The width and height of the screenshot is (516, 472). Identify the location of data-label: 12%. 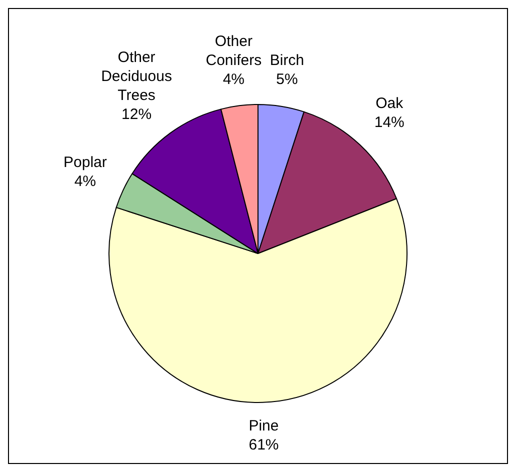
(137, 114).